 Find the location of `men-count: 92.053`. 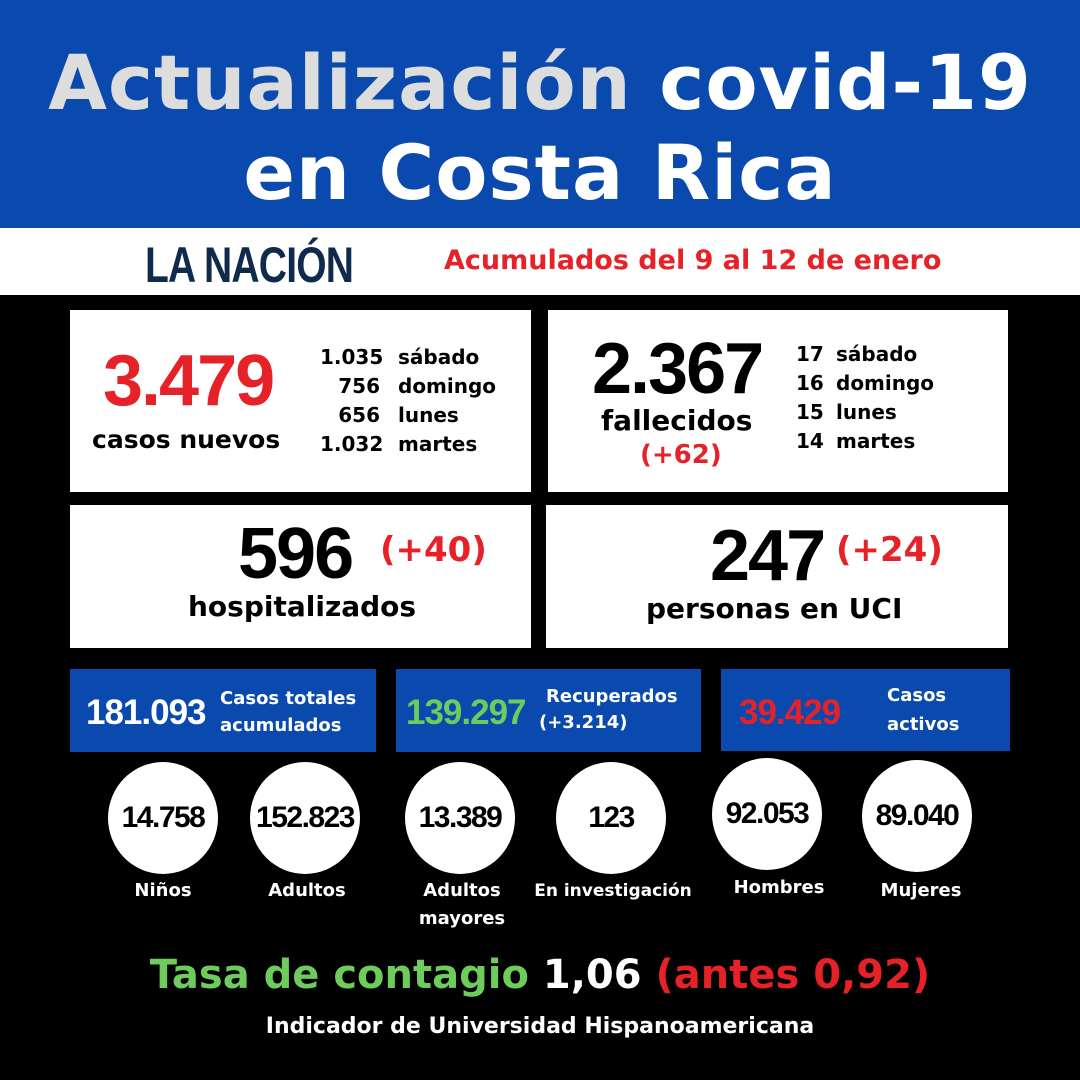

men-count: 92.053 is located at coordinates (767, 814).